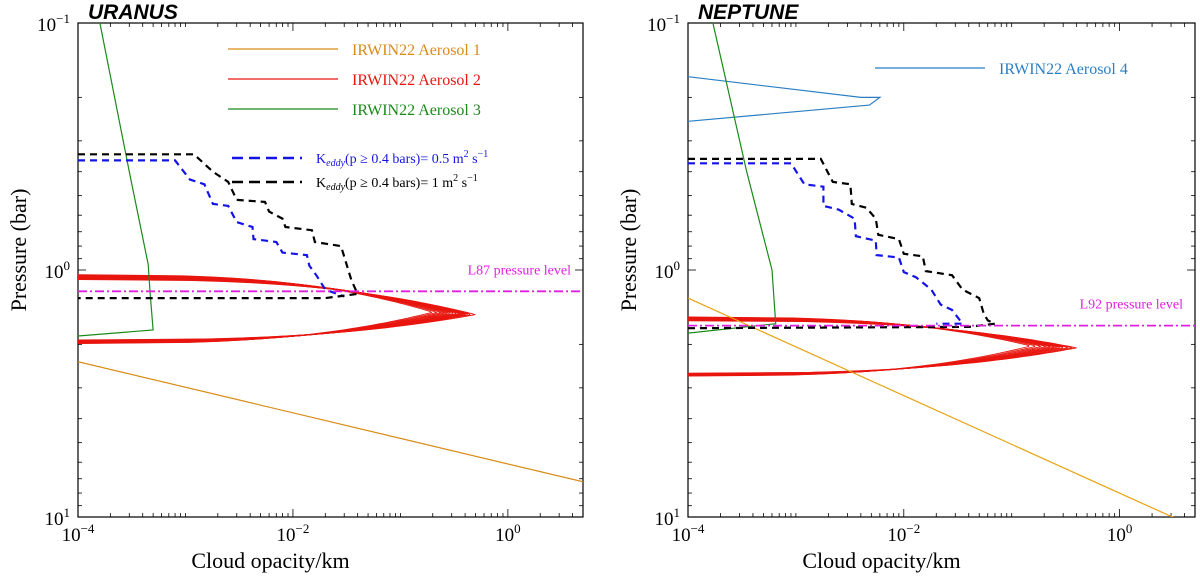 The height and width of the screenshot is (579, 1200). What do you see at coordinates (1063, 69) in the screenshot?
I see `legend-label: IRWIN22 Aerosol 4` at bounding box center [1063, 69].